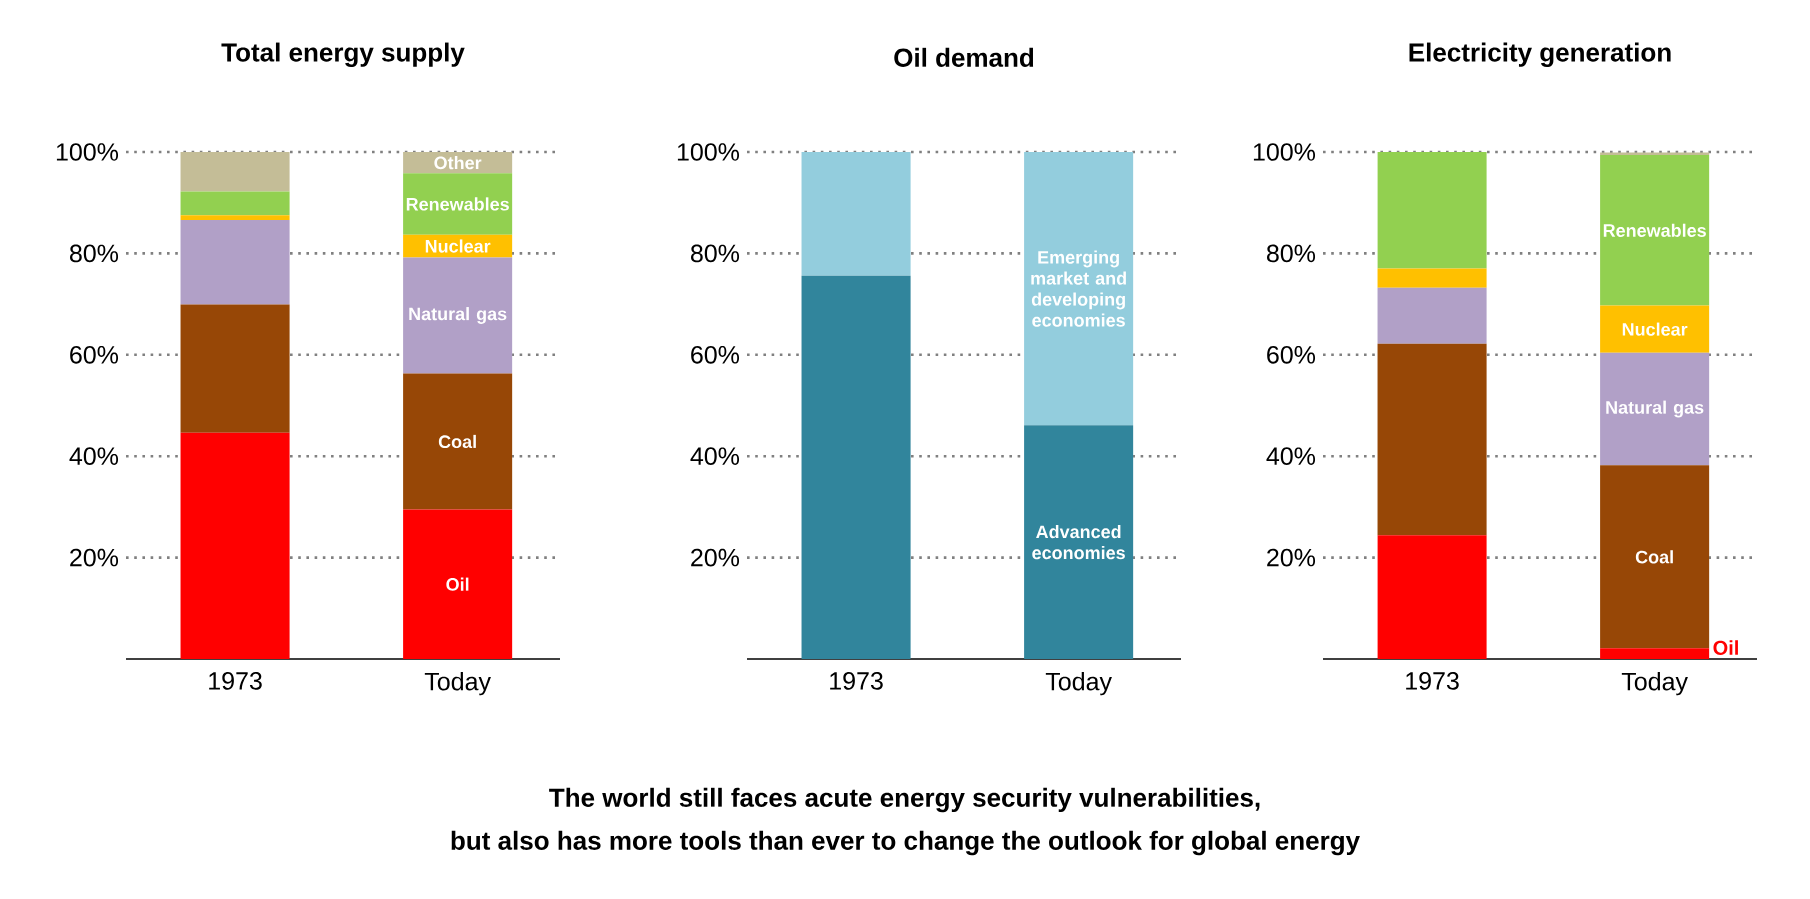  What do you see at coordinates (458, 163) in the screenshot?
I see `series-label: Other` at bounding box center [458, 163].